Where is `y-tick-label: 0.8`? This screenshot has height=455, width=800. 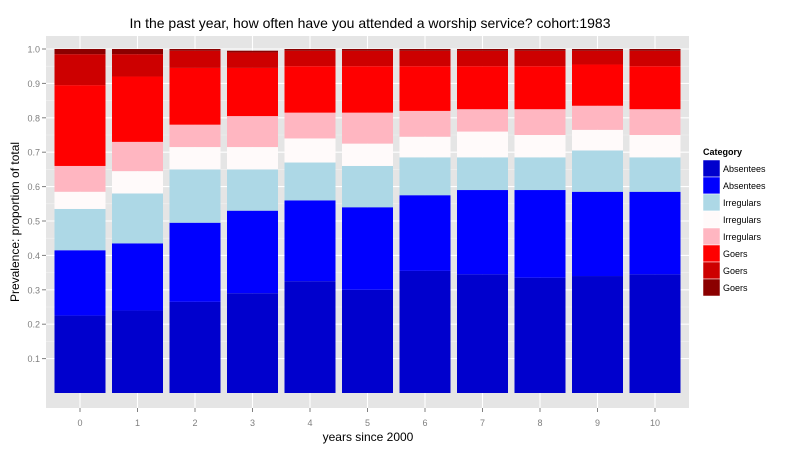 y-tick-label: 0.8 is located at coordinates (33, 118).